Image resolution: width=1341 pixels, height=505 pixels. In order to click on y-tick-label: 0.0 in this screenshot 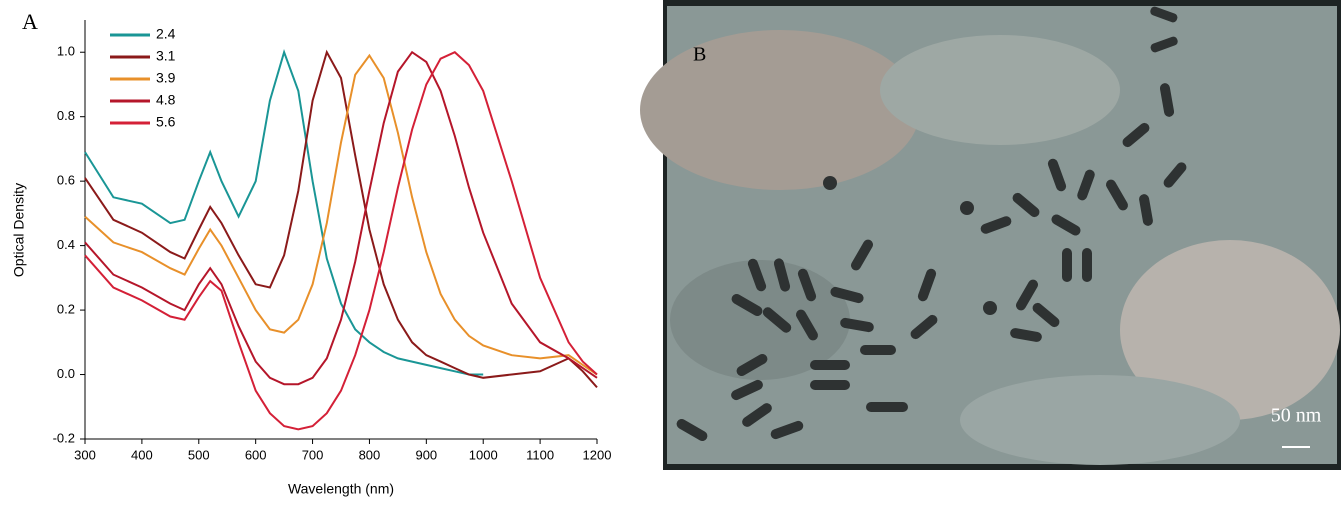, I will do `click(66, 373)`.